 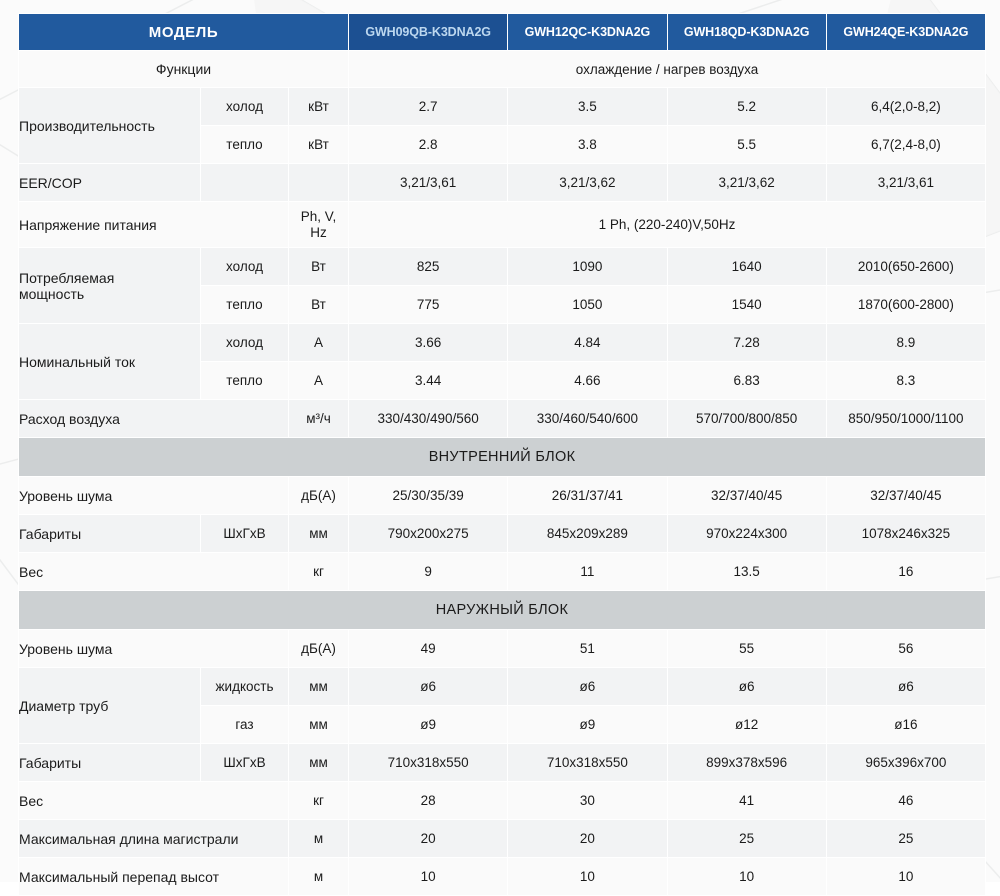 What do you see at coordinates (587, 32) in the screenshot?
I see `model-column-header-2: GWH12QC-K3DNA2G` at bounding box center [587, 32].